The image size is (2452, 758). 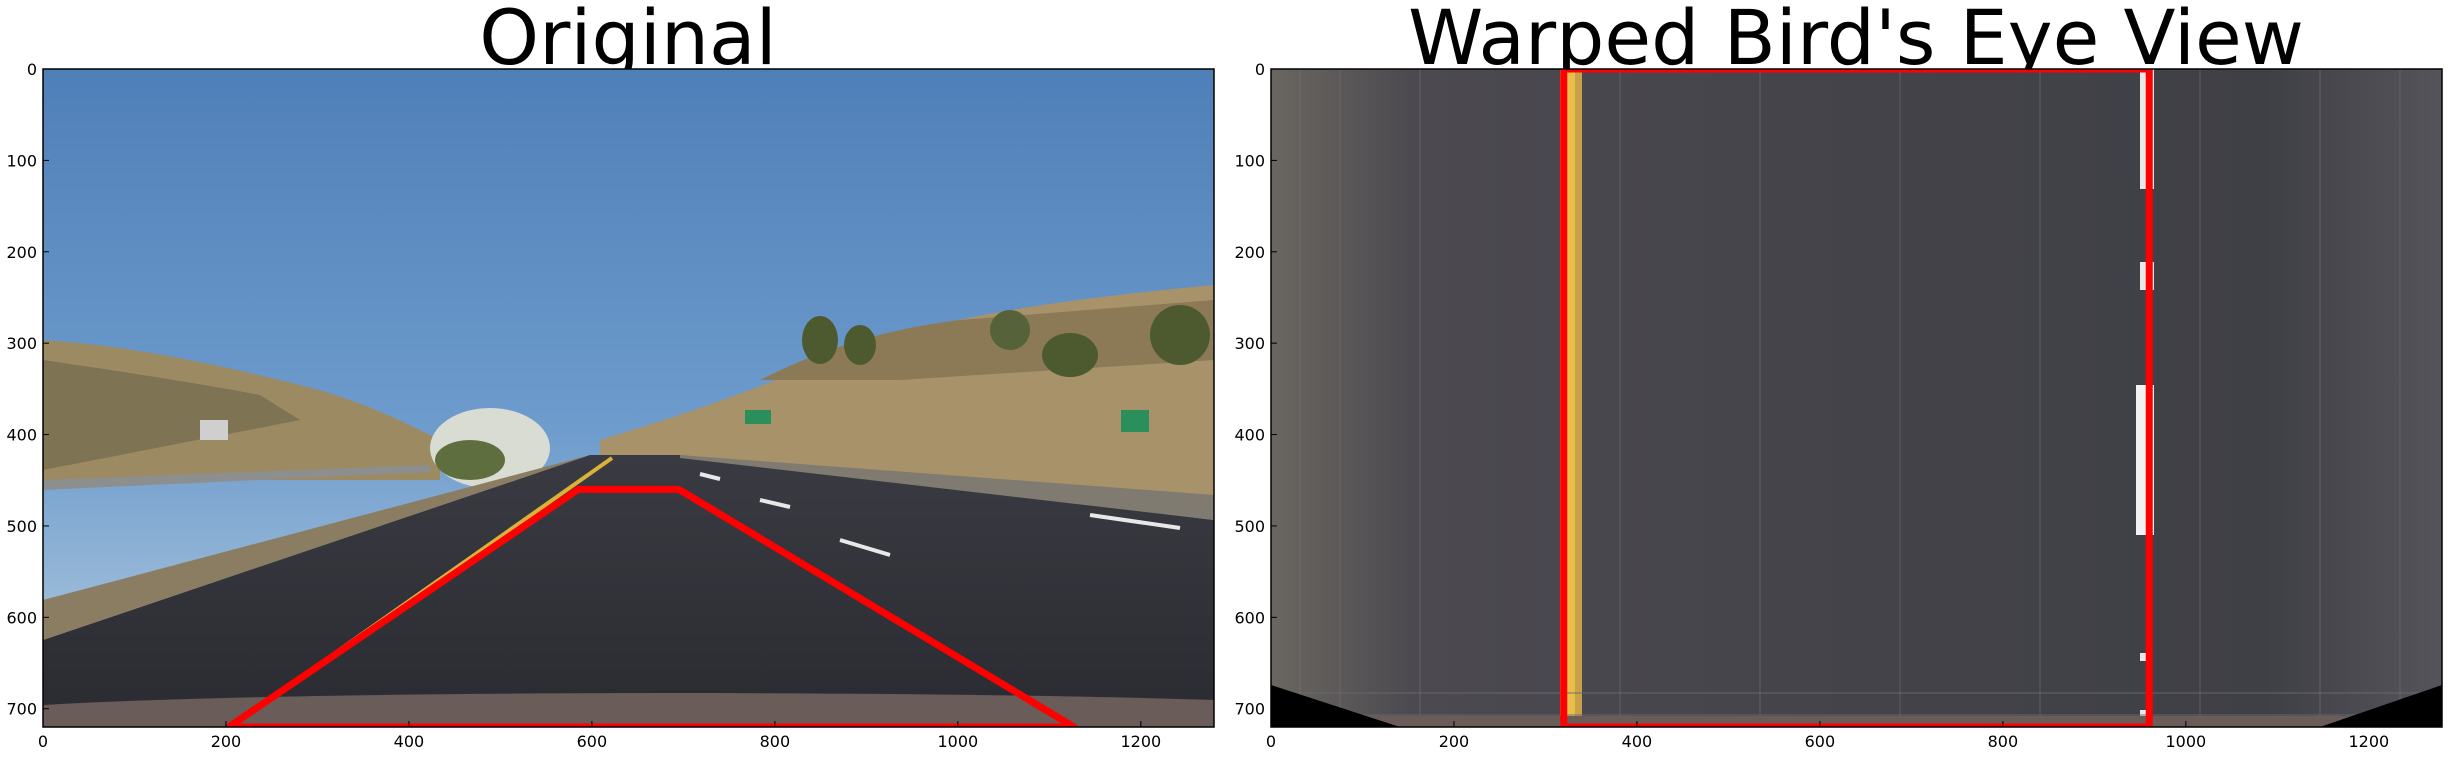 What do you see at coordinates (1454, 741) in the screenshot?
I see `warped-x-tick-label: 200` at bounding box center [1454, 741].